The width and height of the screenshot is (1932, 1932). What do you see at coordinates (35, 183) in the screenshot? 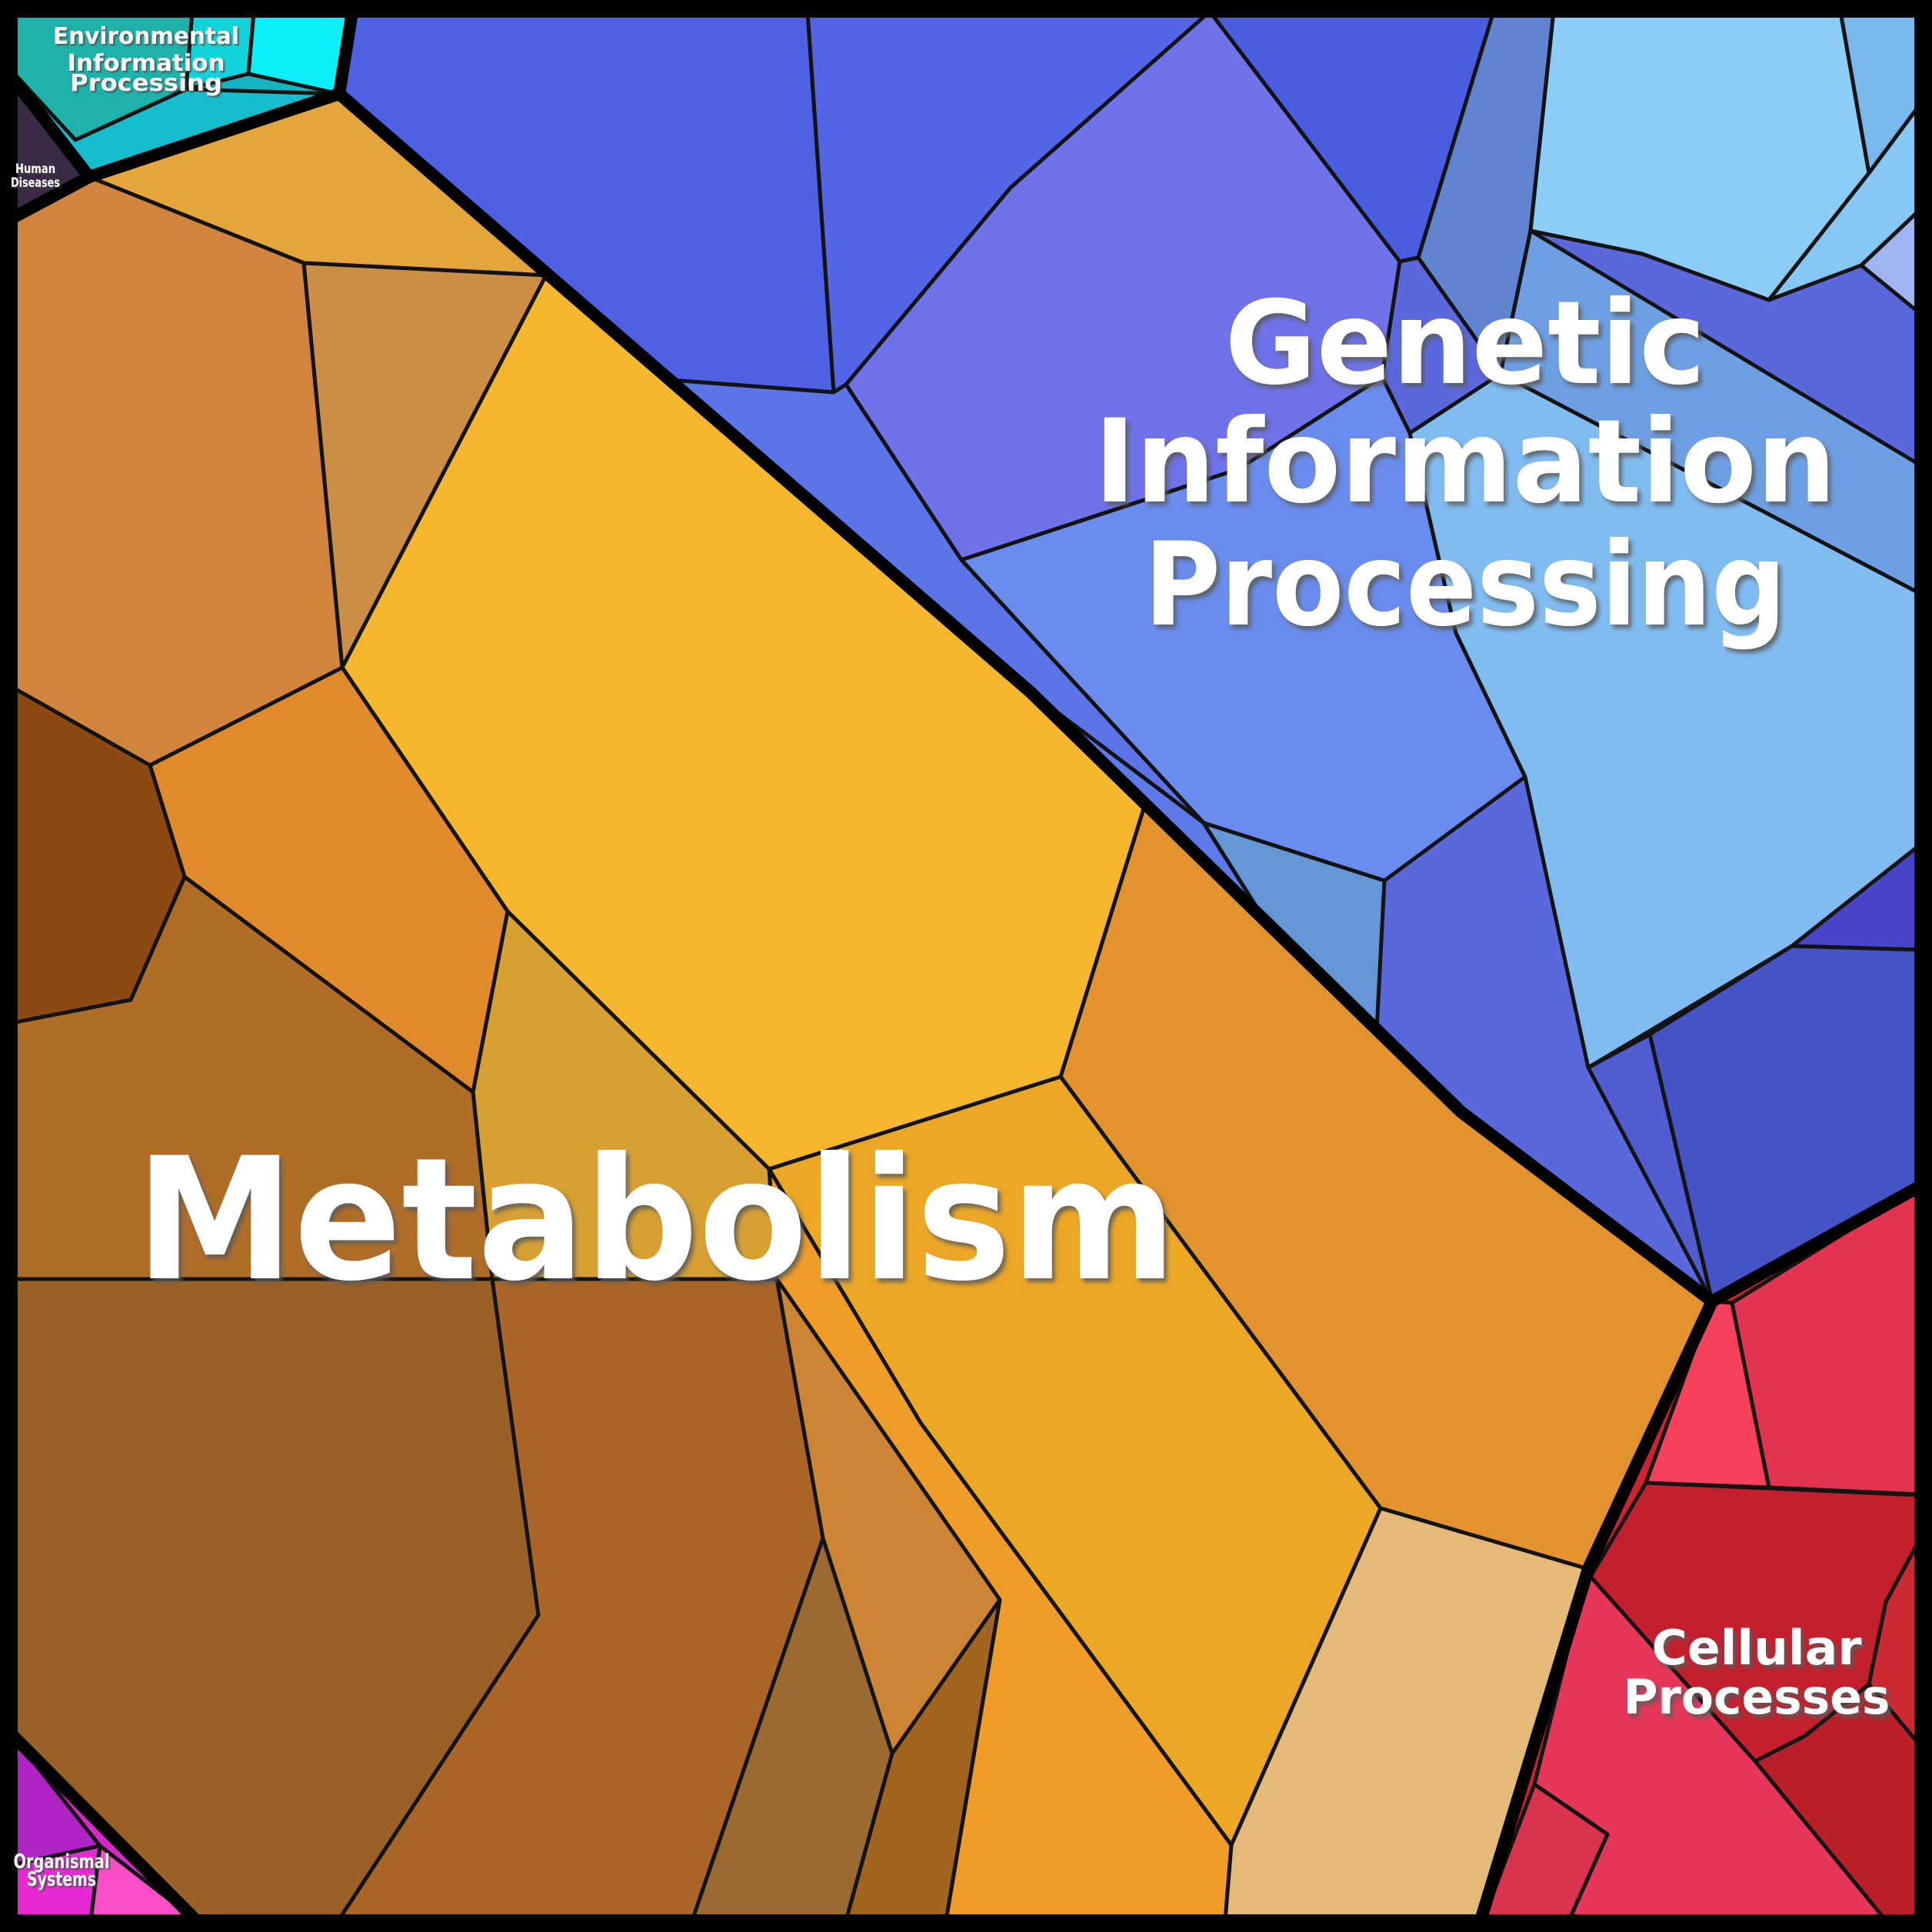
I see `label-line: Diseases` at bounding box center [35, 183].